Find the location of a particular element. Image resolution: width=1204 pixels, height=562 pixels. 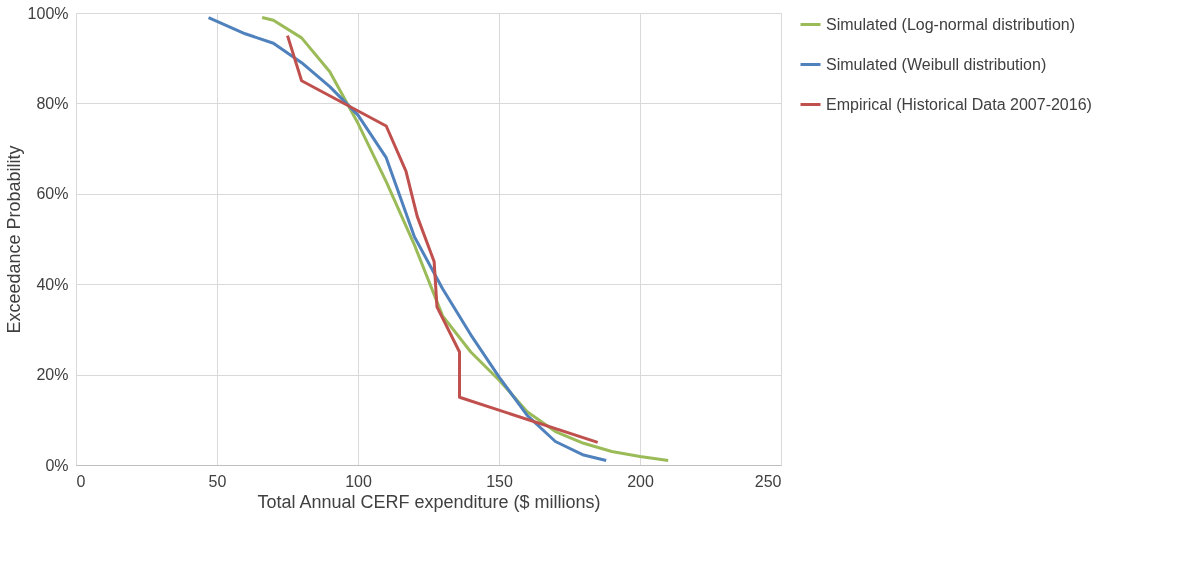

y-tick-label: 20% is located at coordinates (52, 375).